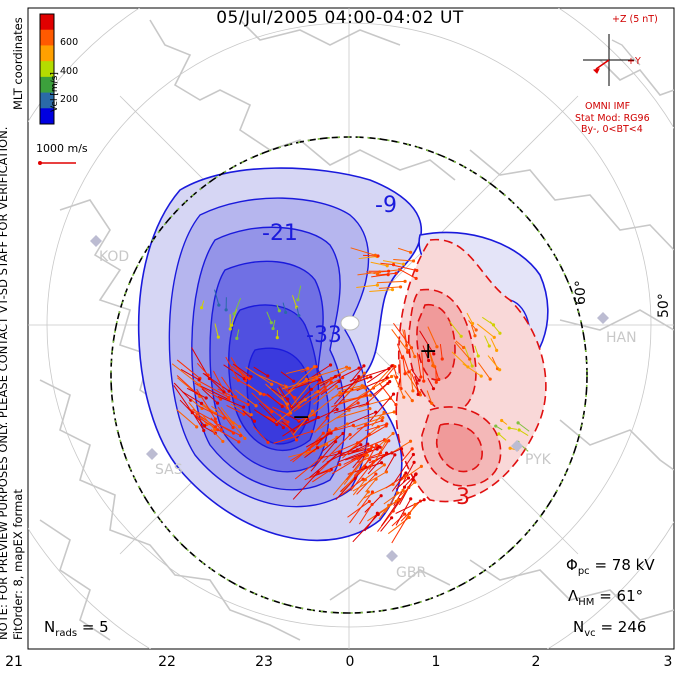 Image resolution: width=680 pixels, height=674 pixels. What do you see at coordinates (47, 69) in the screenshot?
I see `colorbar-border` at bounding box center [47, 69].